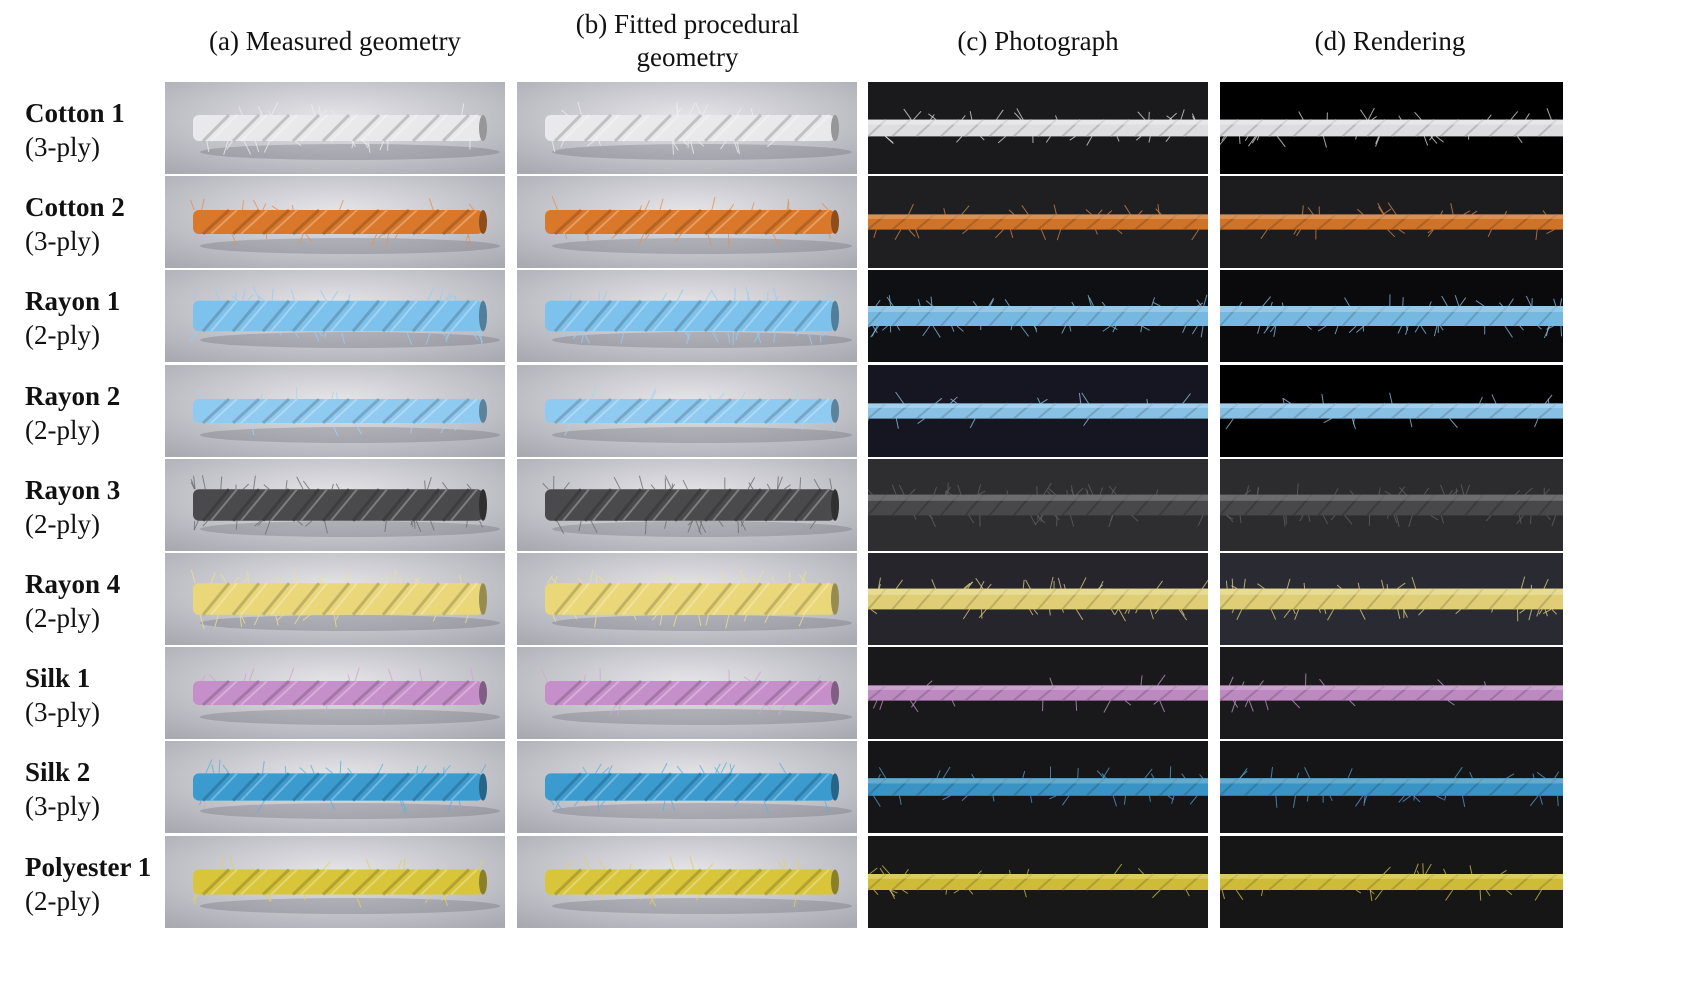 The width and height of the screenshot is (1686, 998). Describe the element at coordinates (58, 678) in the screenshot. I see `yarn-name: Silk 1` at that location.